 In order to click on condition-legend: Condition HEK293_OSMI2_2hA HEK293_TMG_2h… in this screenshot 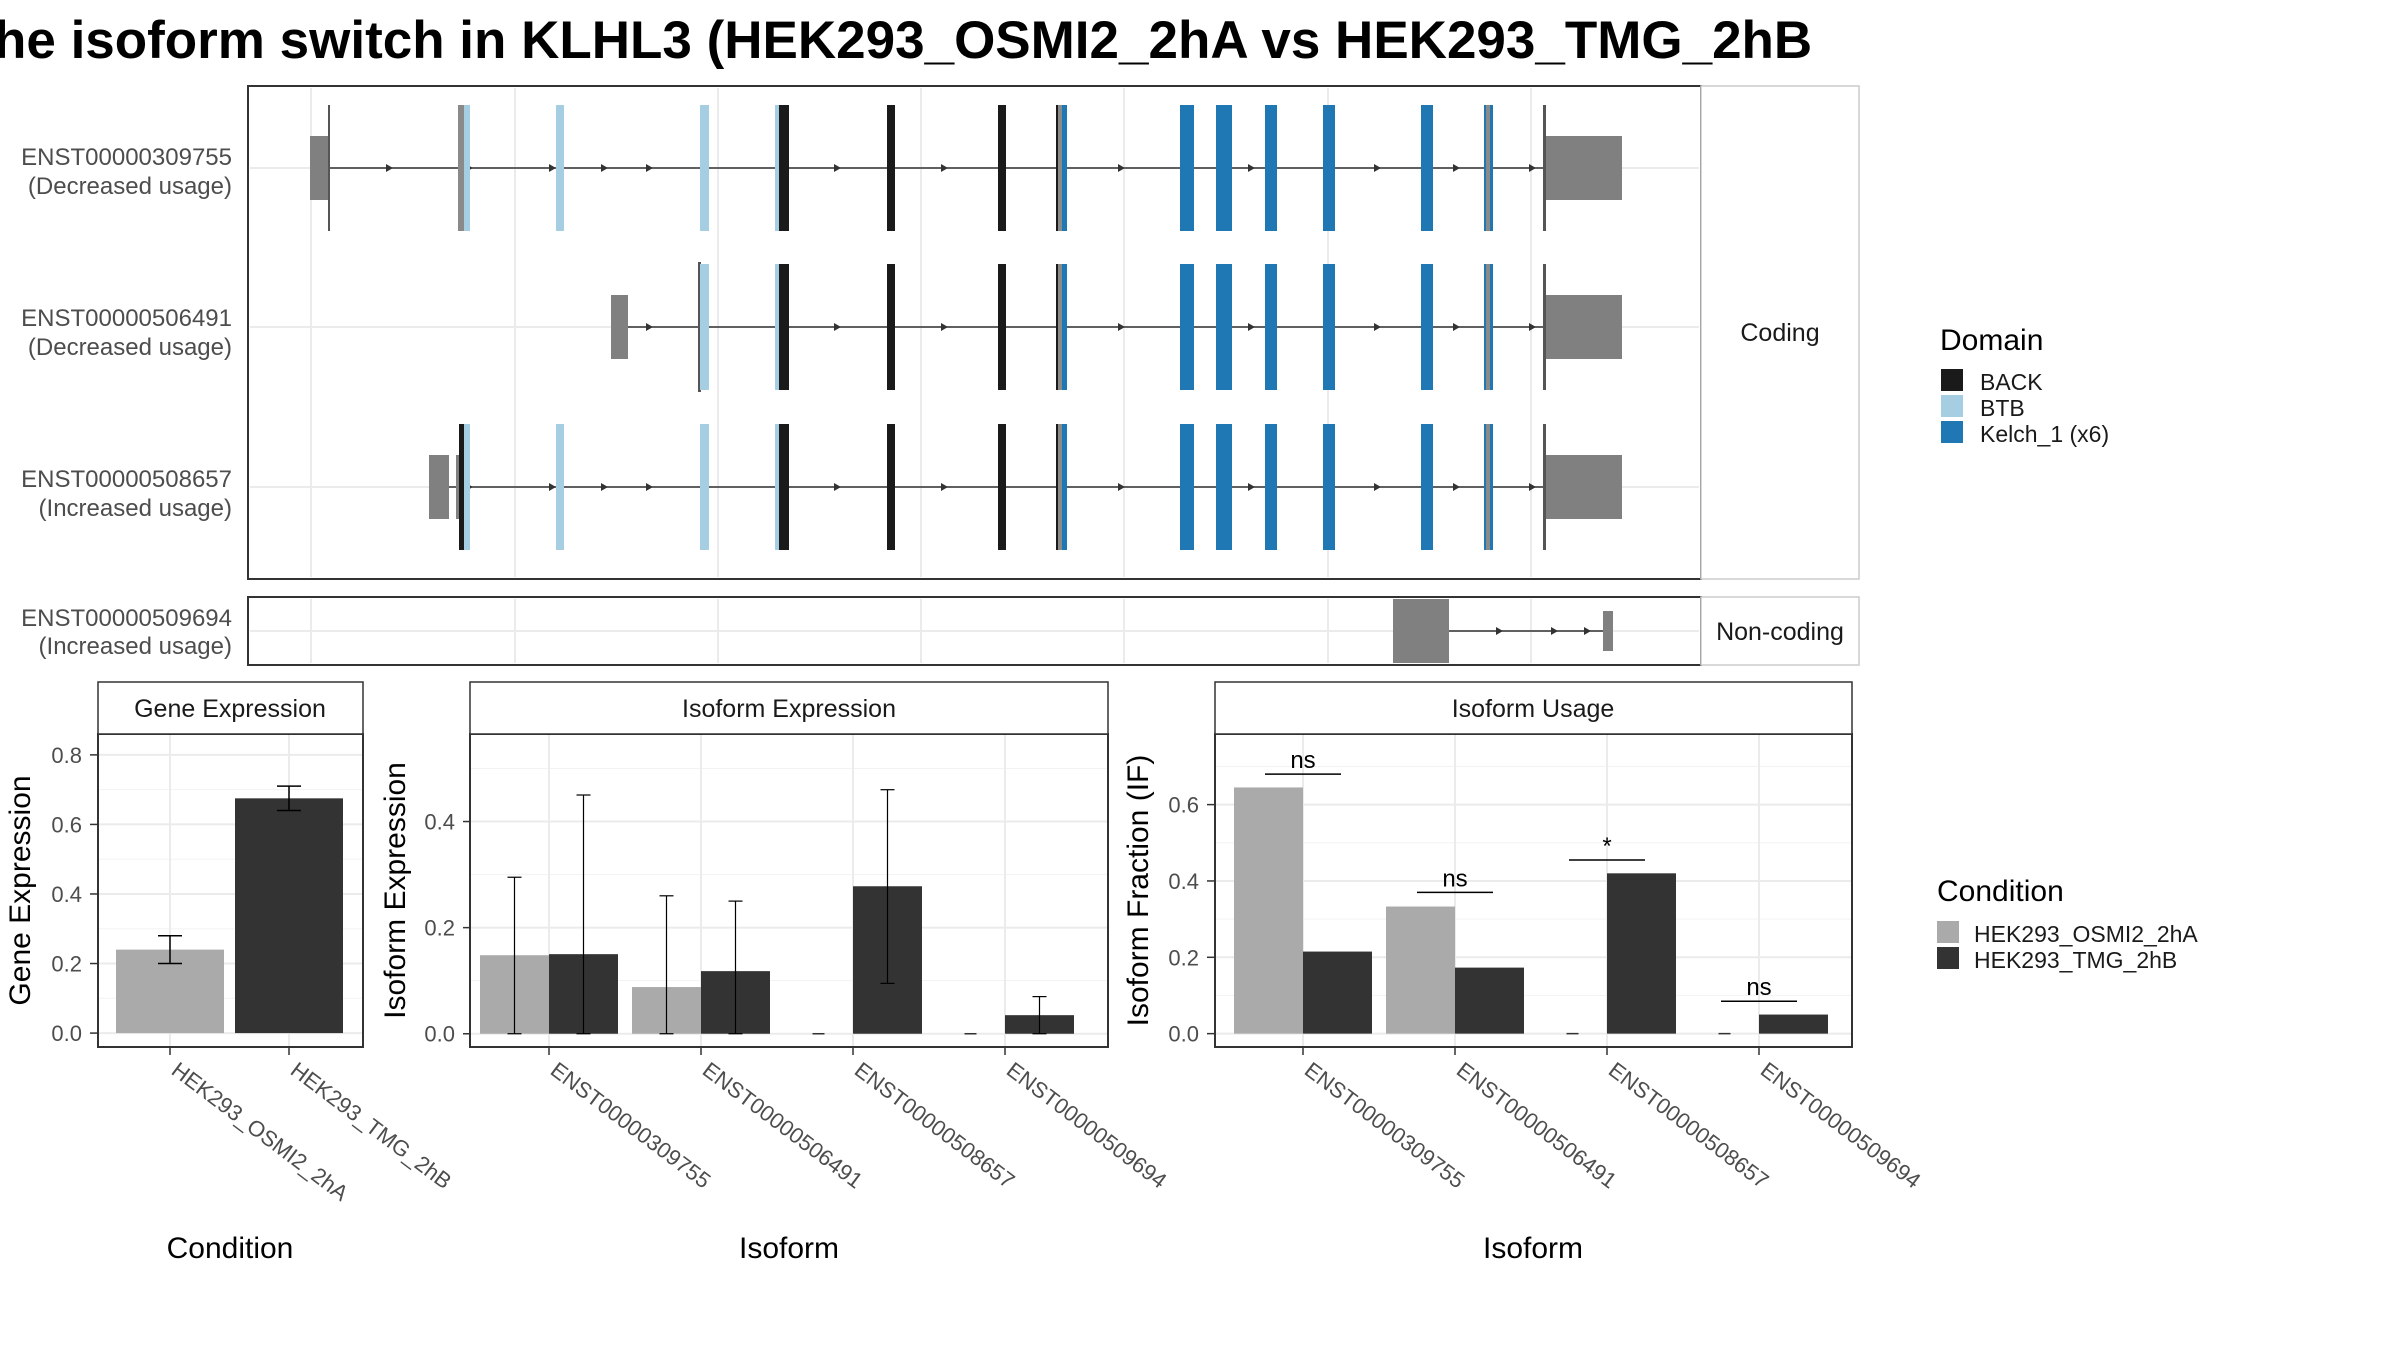, I will do `click(2067, 924)`.